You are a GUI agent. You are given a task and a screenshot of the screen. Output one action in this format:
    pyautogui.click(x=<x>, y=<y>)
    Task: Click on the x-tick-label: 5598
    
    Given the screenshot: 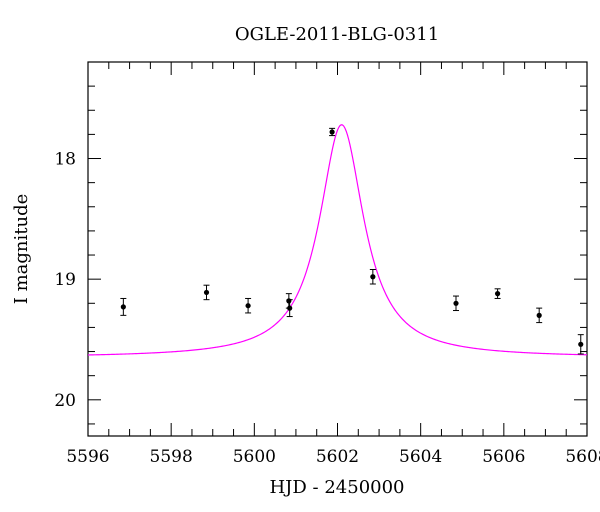 What is the action you would take?
    pyautogui.click(x=171, y=457)
    